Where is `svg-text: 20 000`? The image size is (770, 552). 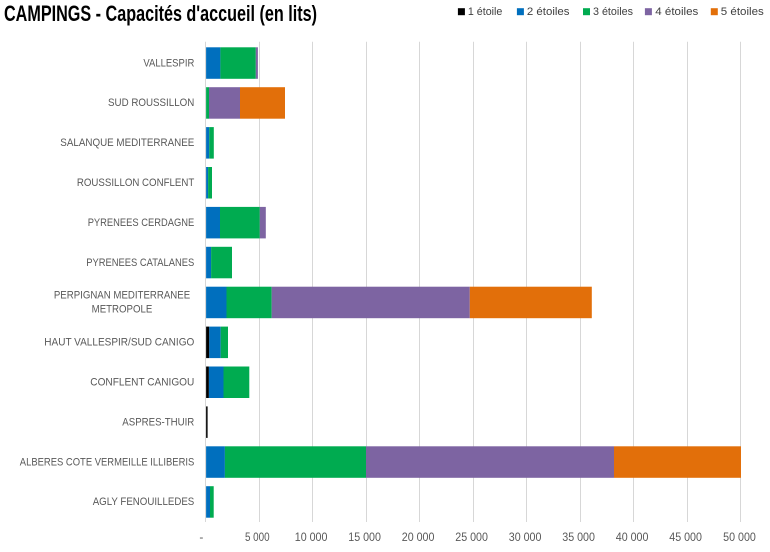
svg-text: 20 000 is located at coordinates (418, 537).